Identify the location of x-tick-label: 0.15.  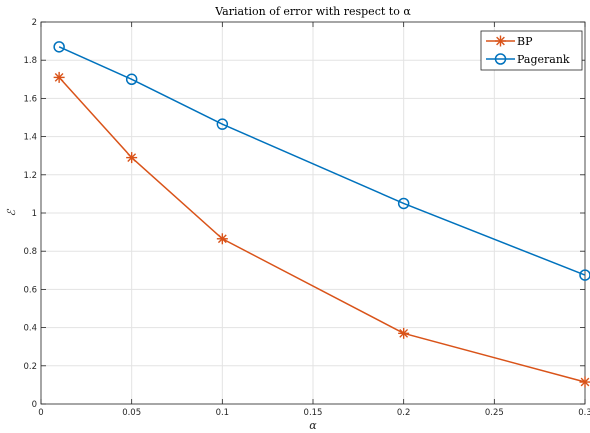
(313, 413).